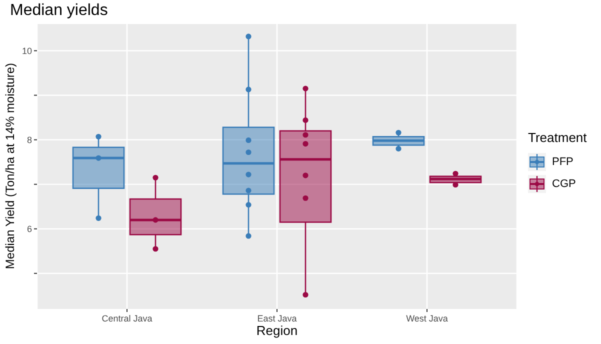  I want to click on x-tick-label: West Java, so click(427, 318).